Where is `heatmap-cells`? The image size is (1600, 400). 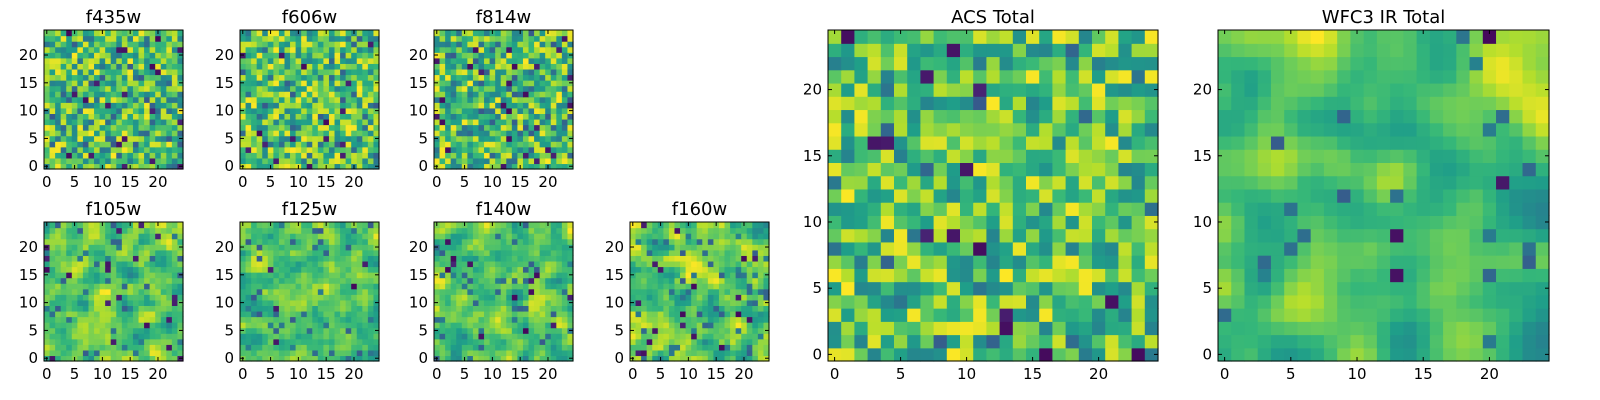 heatmap-cells is located at coordinates (504, 100).